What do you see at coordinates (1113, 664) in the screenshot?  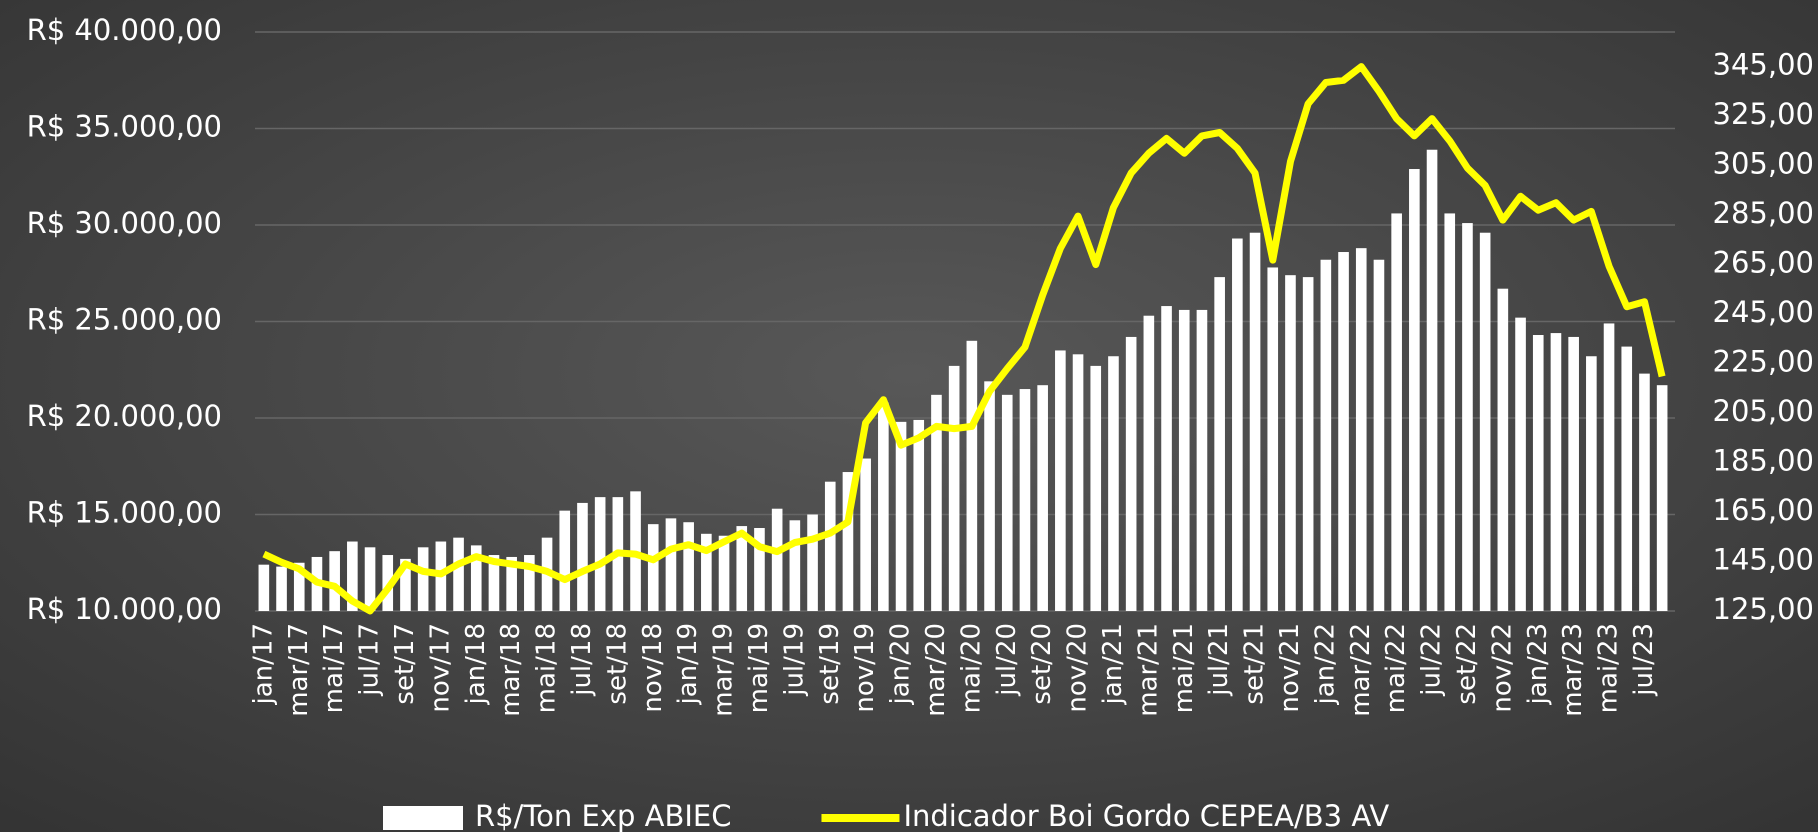 I see `x-tick-label: jan/21` at bounding box center [1113, 664].